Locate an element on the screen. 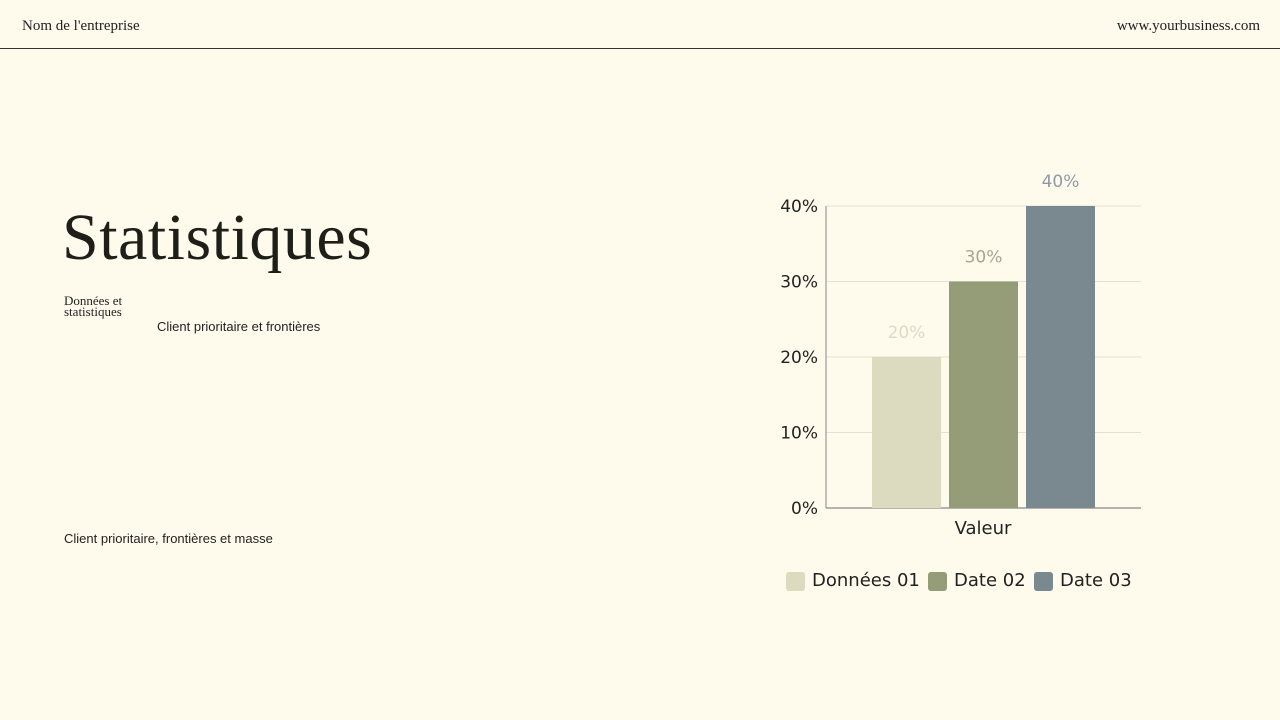 The image size is (1280, 720). header-divider is located at coordinates (640, 48).